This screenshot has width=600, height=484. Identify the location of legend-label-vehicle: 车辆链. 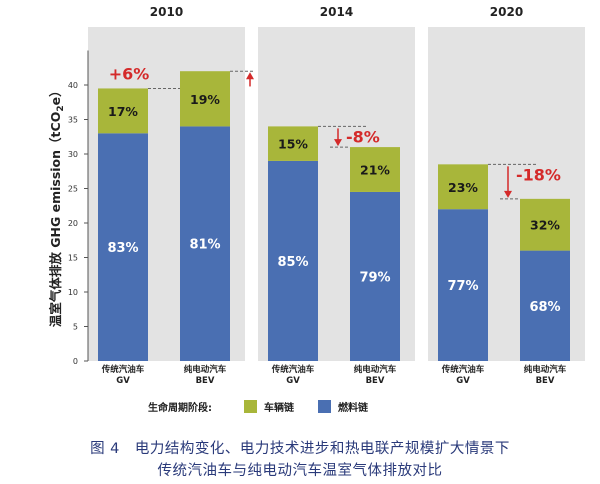
(279, 407).